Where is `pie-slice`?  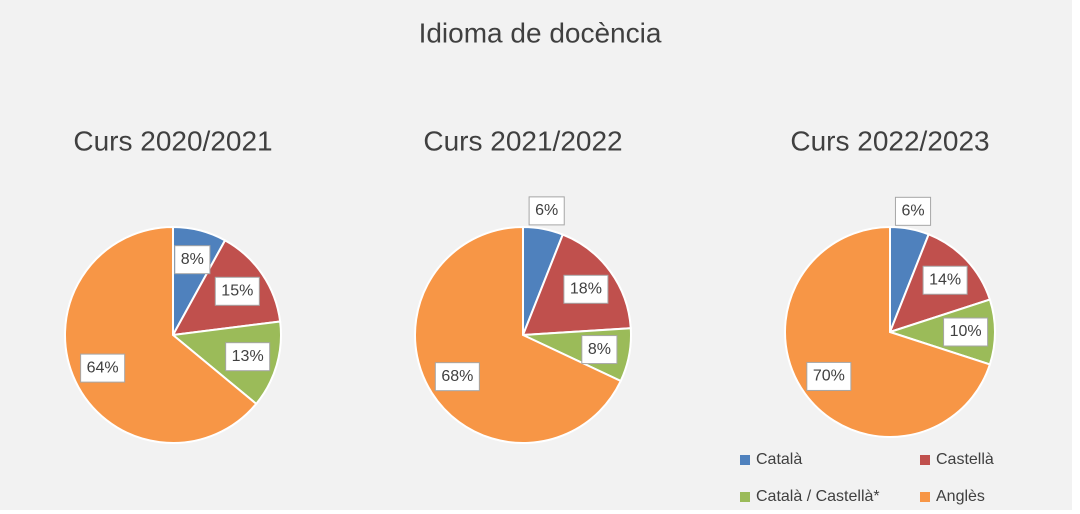 pie-slice is located at coordinates (161, 334).